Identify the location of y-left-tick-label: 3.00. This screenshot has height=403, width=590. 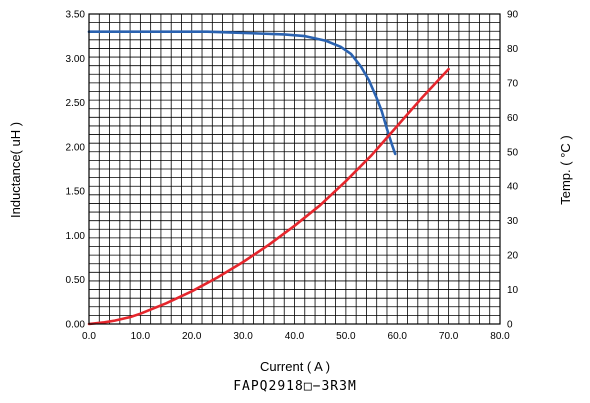
(76, 59).